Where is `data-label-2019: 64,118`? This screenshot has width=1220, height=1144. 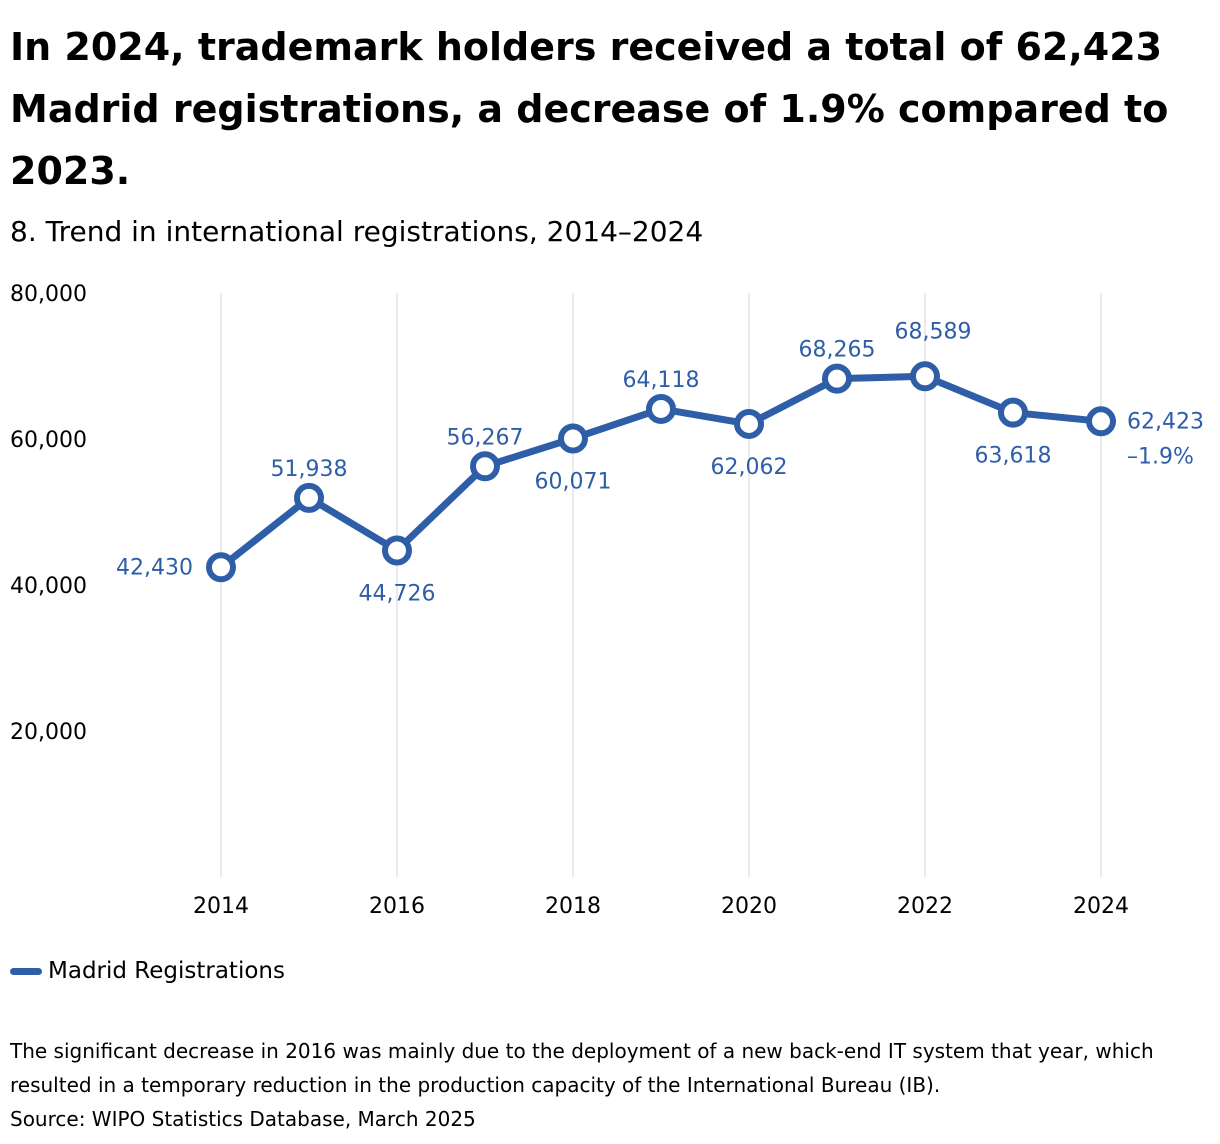
data-label-2019: 64,118 is located at coordinates (661, 380).